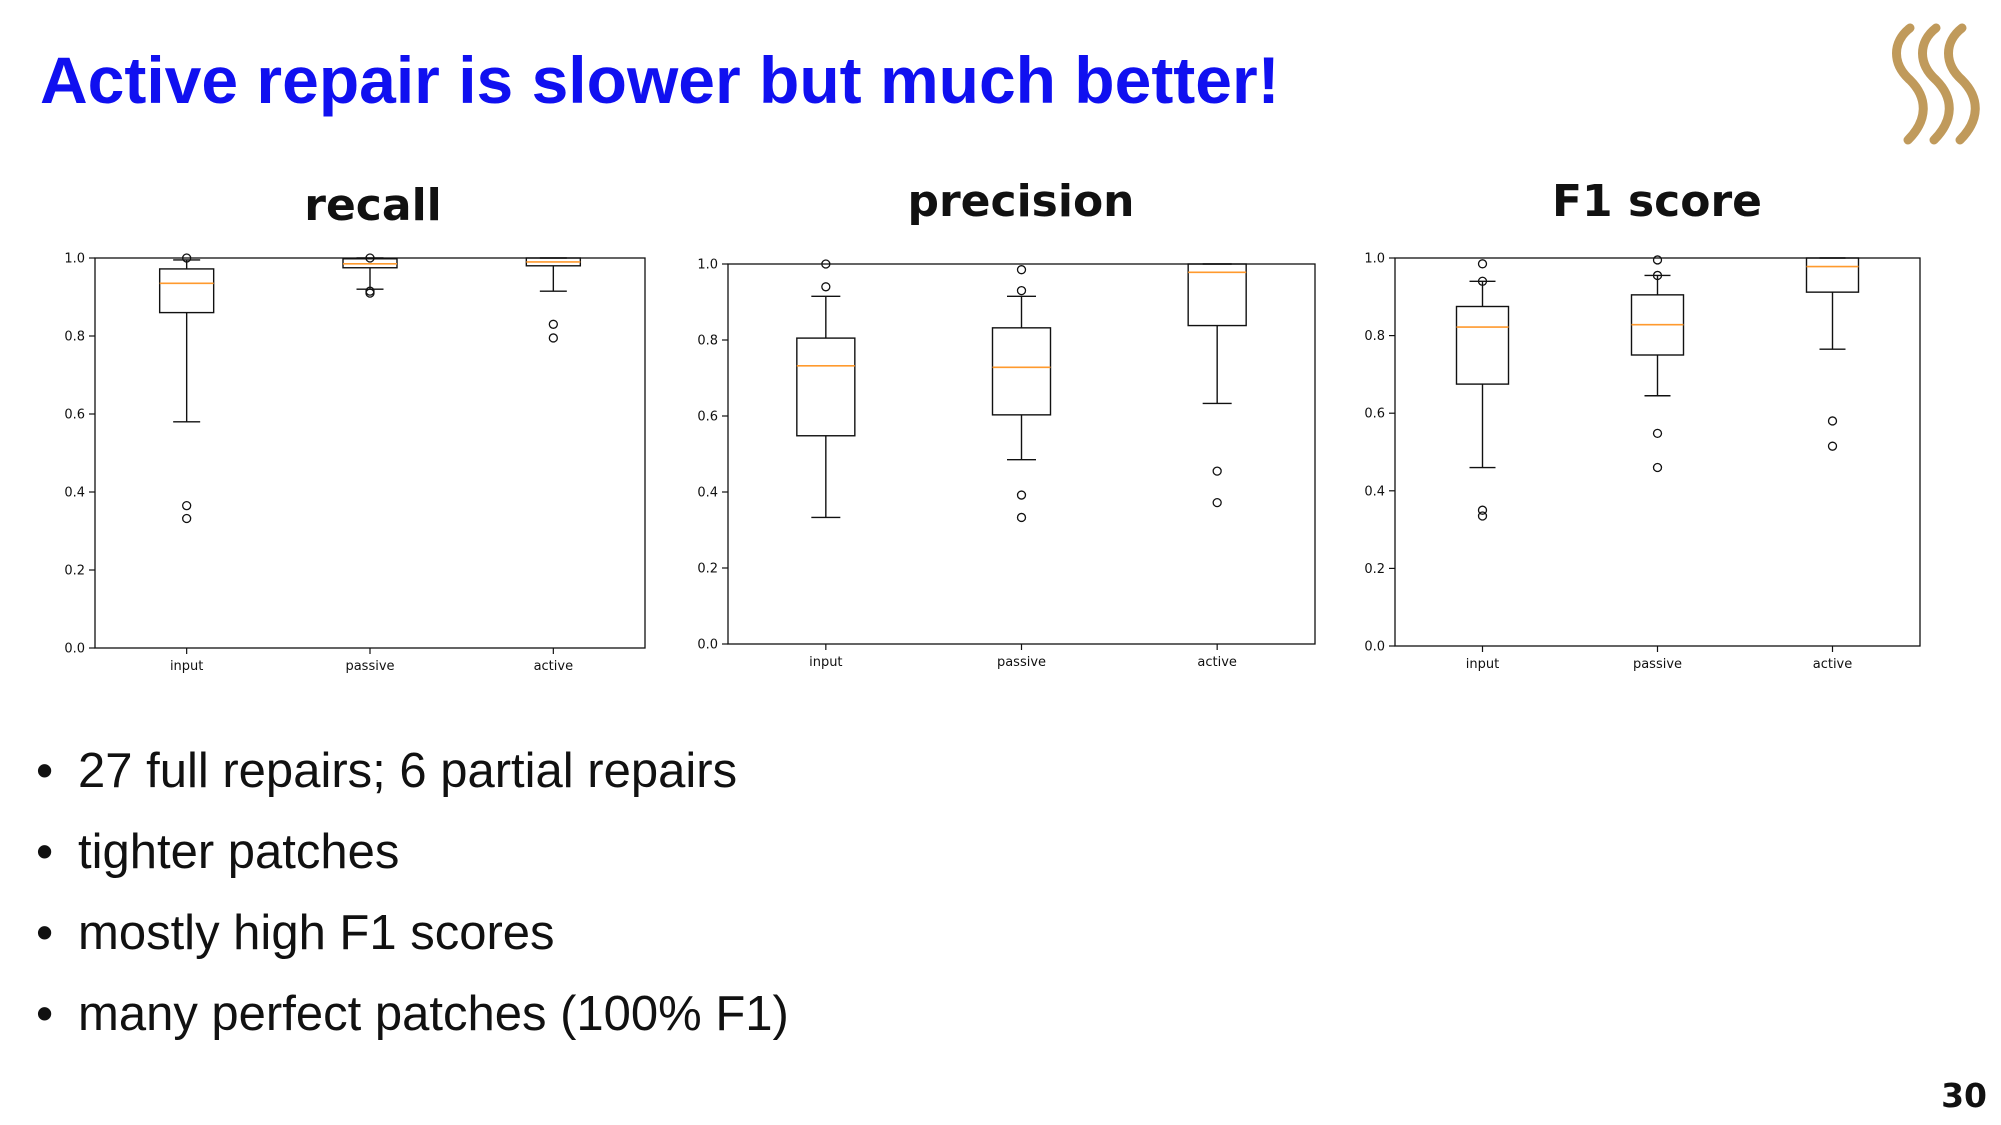 The height and width of the screenshot is (1125, 2001). Describe the element at coordinates (373, 205) in the screenshot. I see `chart-title-recall: recall` at that location.